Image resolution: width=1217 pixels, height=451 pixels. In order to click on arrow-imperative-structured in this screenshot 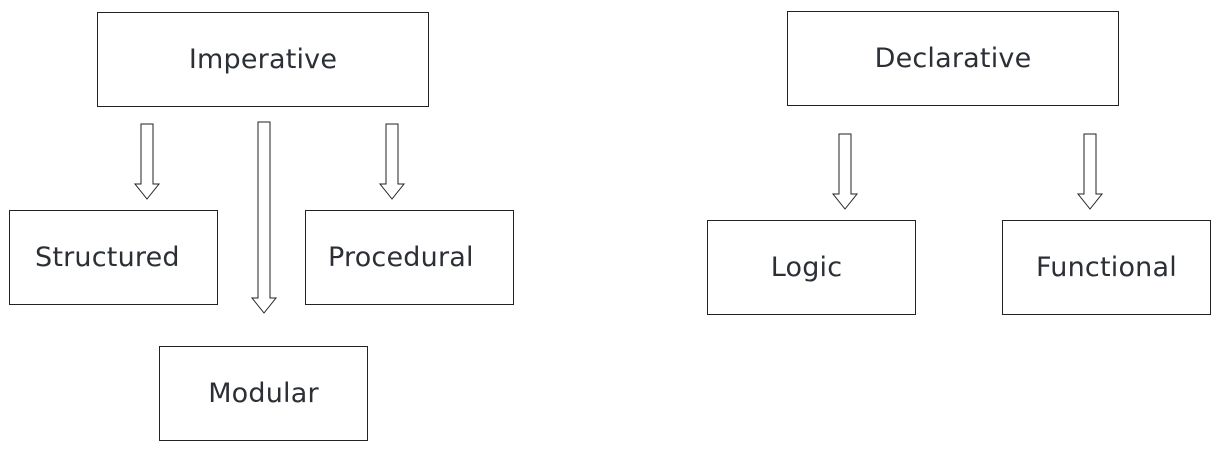, I will do `click(147, 161)`.